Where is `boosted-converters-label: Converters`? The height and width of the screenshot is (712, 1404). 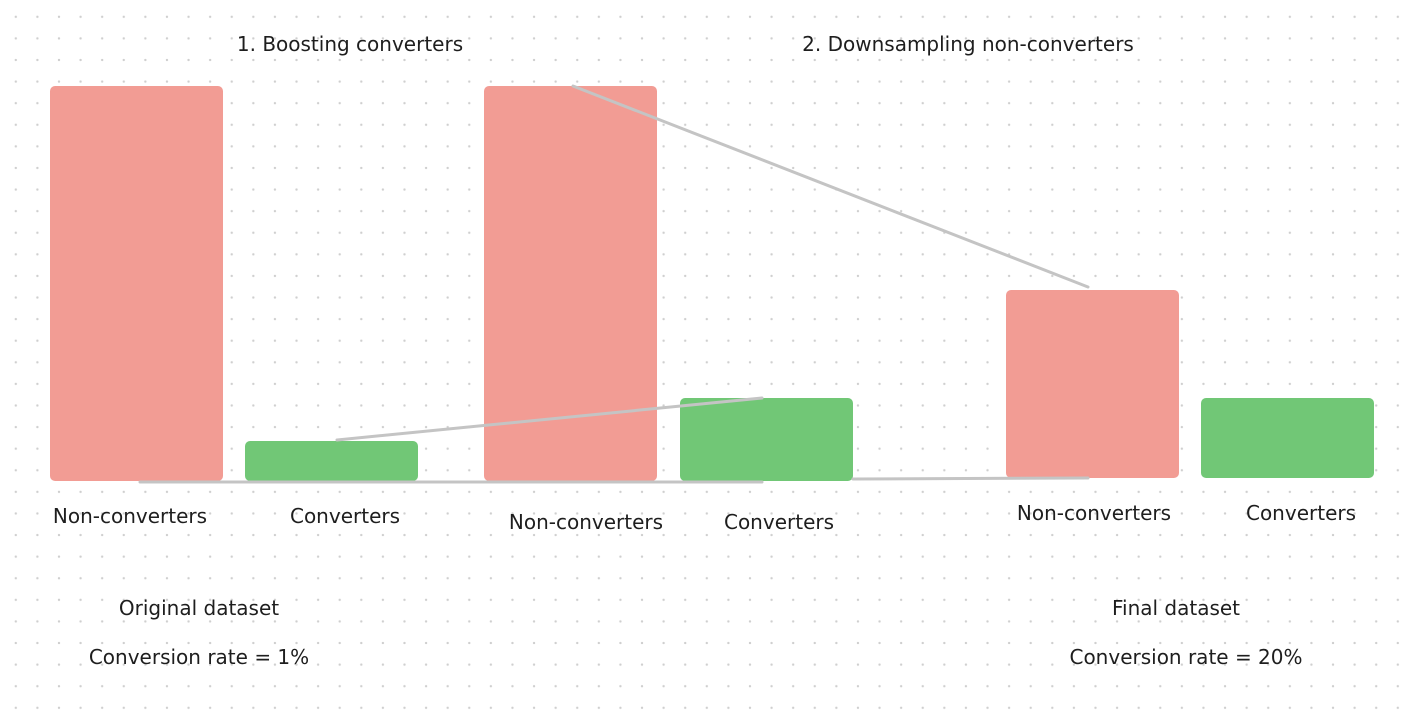
boosted-converters-label: Converters is located at coordinates (779, 522).